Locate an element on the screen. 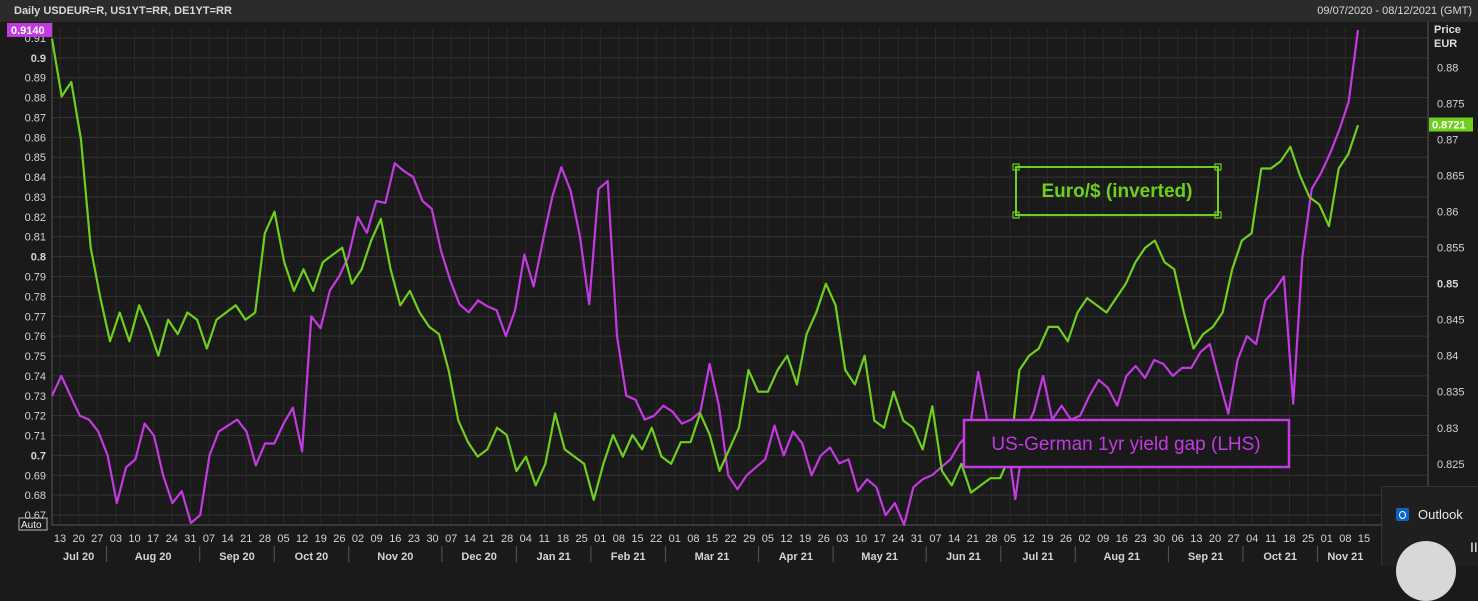 The image size is (1478, 601). month-label: Jan 21 is located at coordinates (554, 557).